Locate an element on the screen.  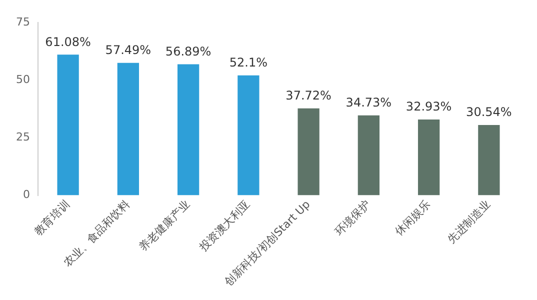
data-label: 37.72% is located at coordinates (309, 95).